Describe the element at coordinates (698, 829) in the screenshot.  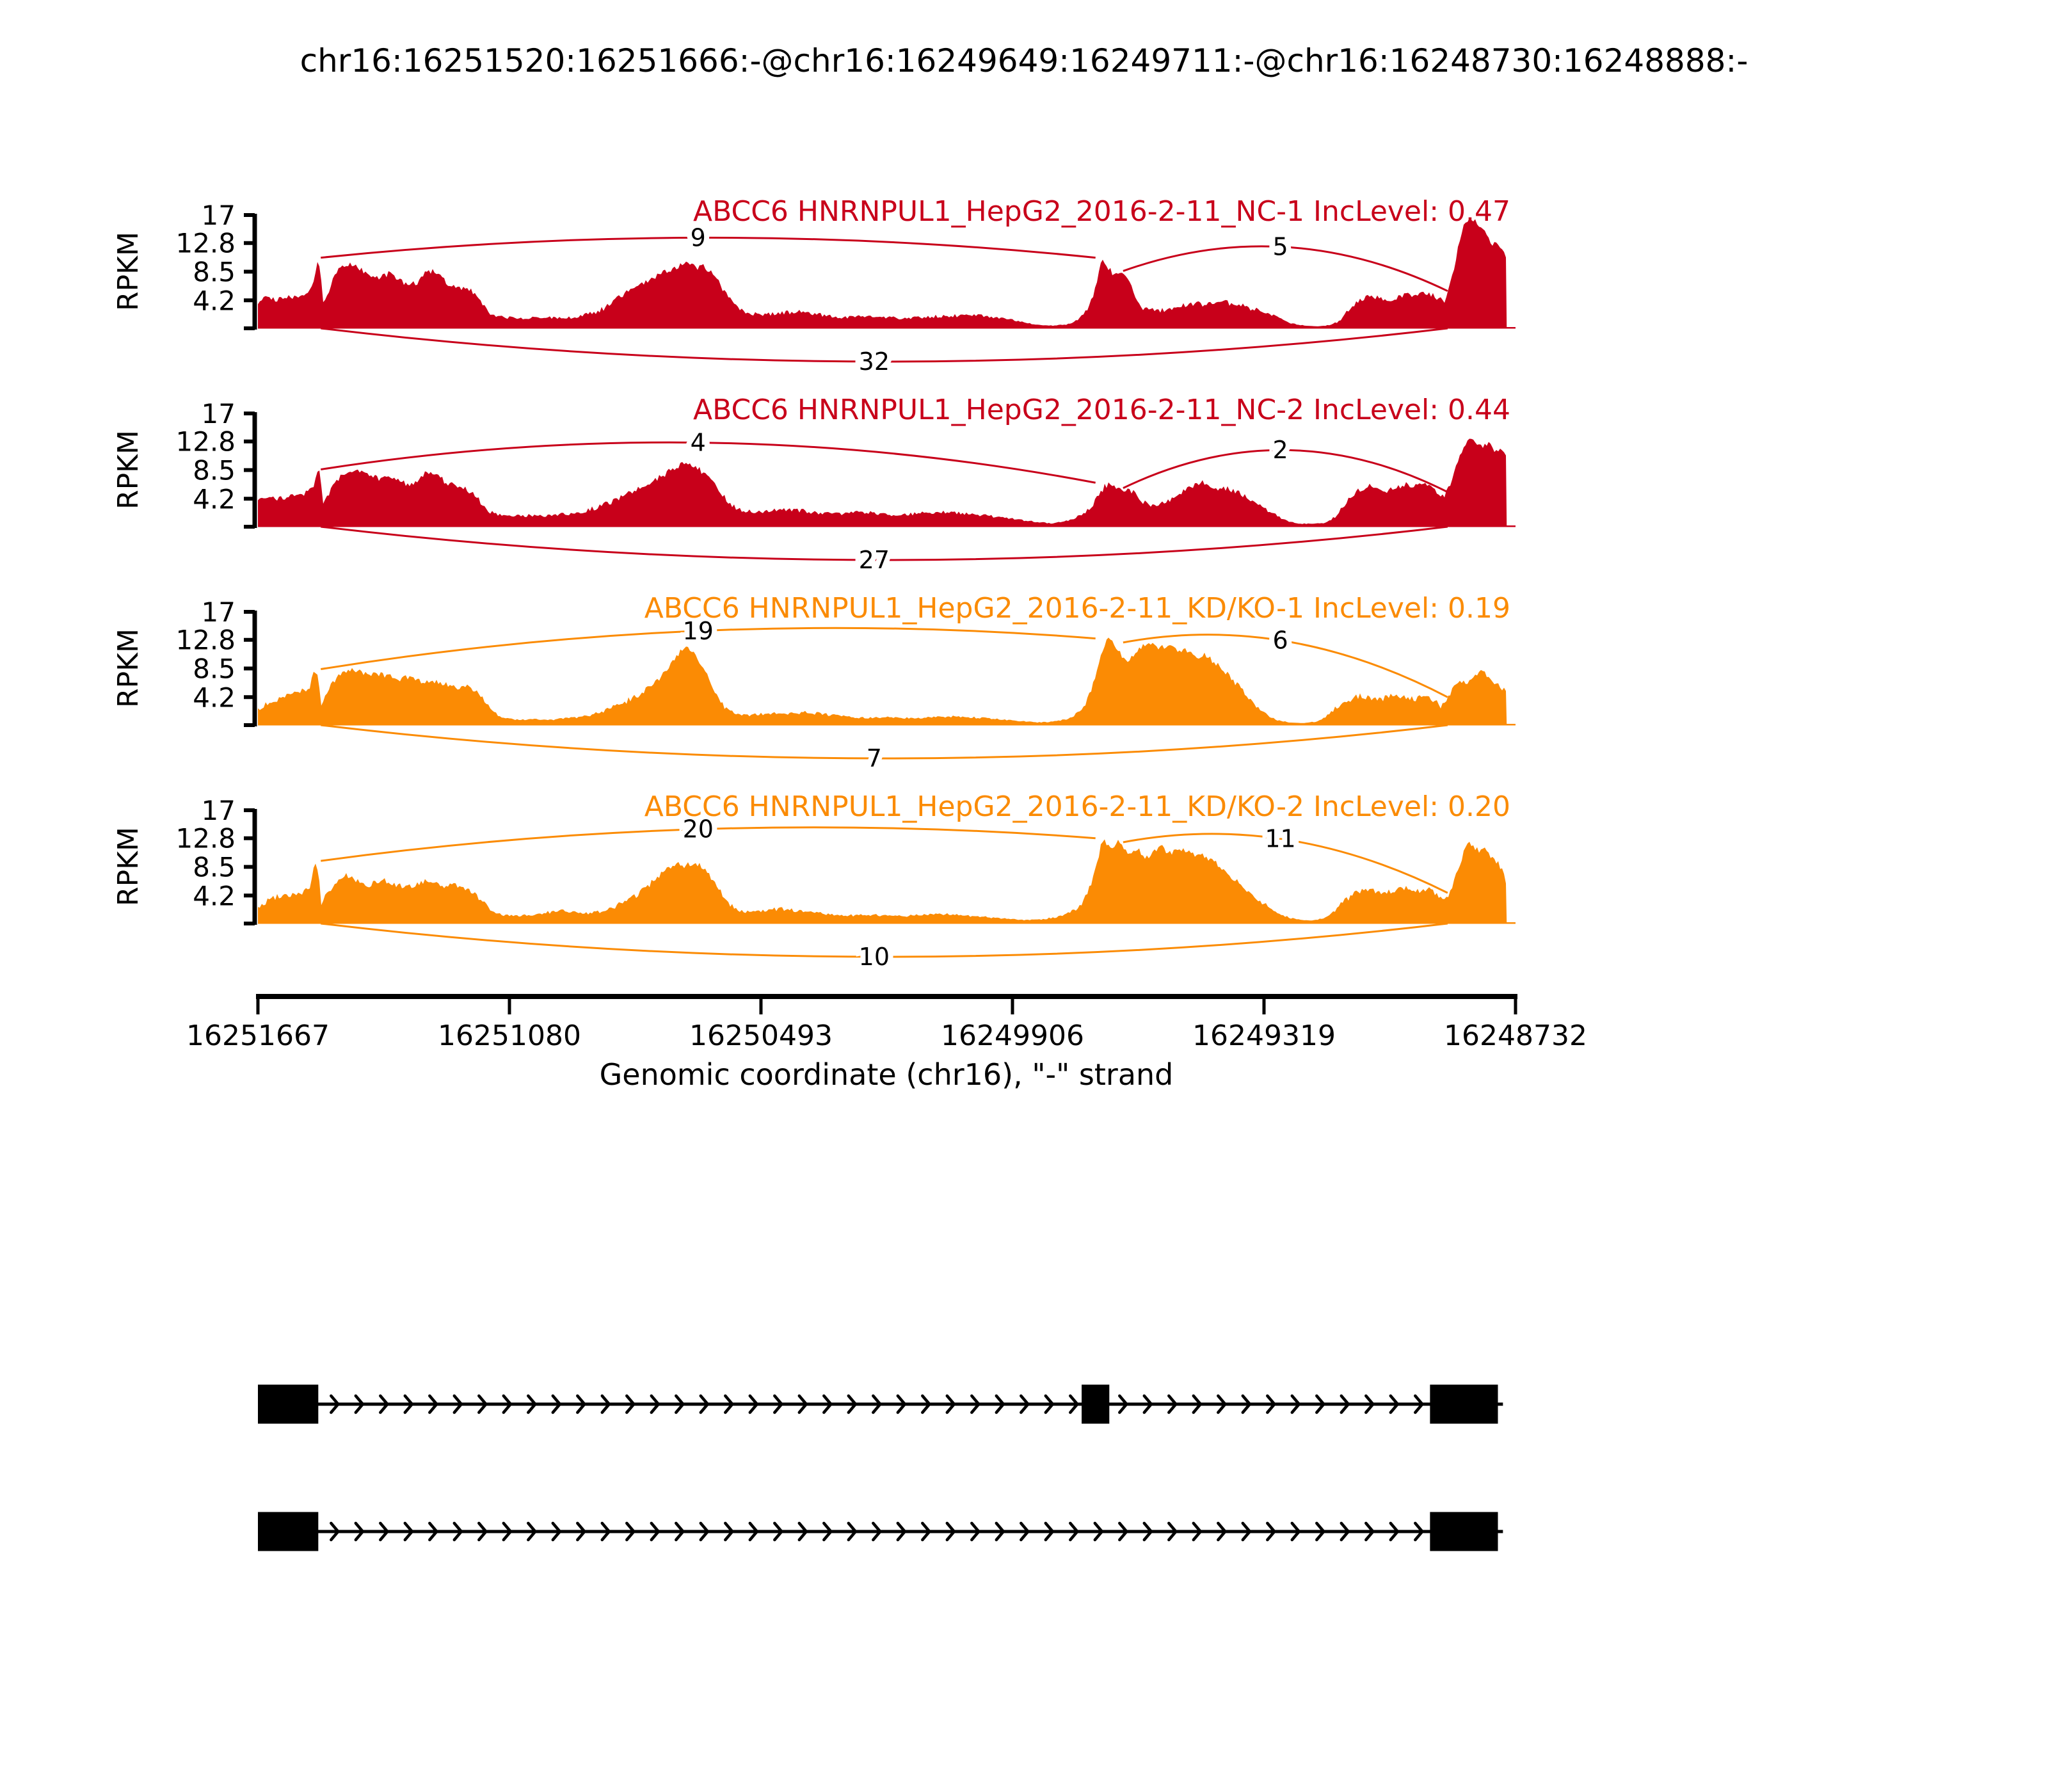
I see `junction-count-label: 20` at that location.